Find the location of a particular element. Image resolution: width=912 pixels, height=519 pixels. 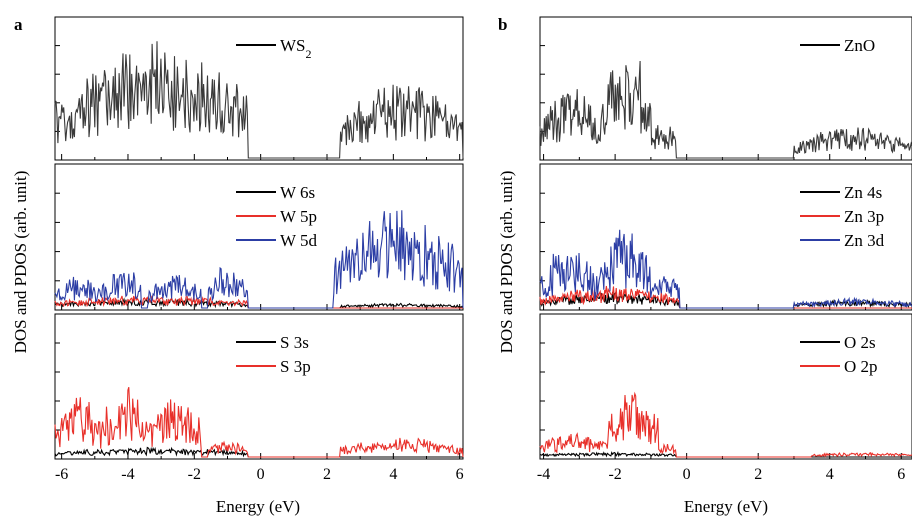

legend-label: W 5p is located at coordinates (298, 216).